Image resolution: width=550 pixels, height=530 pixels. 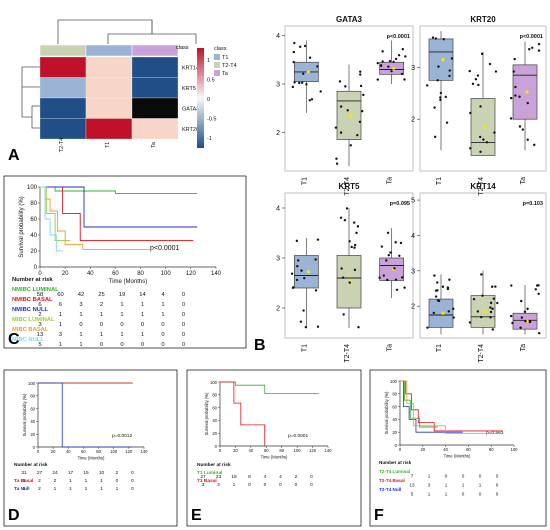 What do you see at coordinates (189, 89) in the screenshot?
I see `heatmap-row-label: KRT5` at bounding box center [189, 89].